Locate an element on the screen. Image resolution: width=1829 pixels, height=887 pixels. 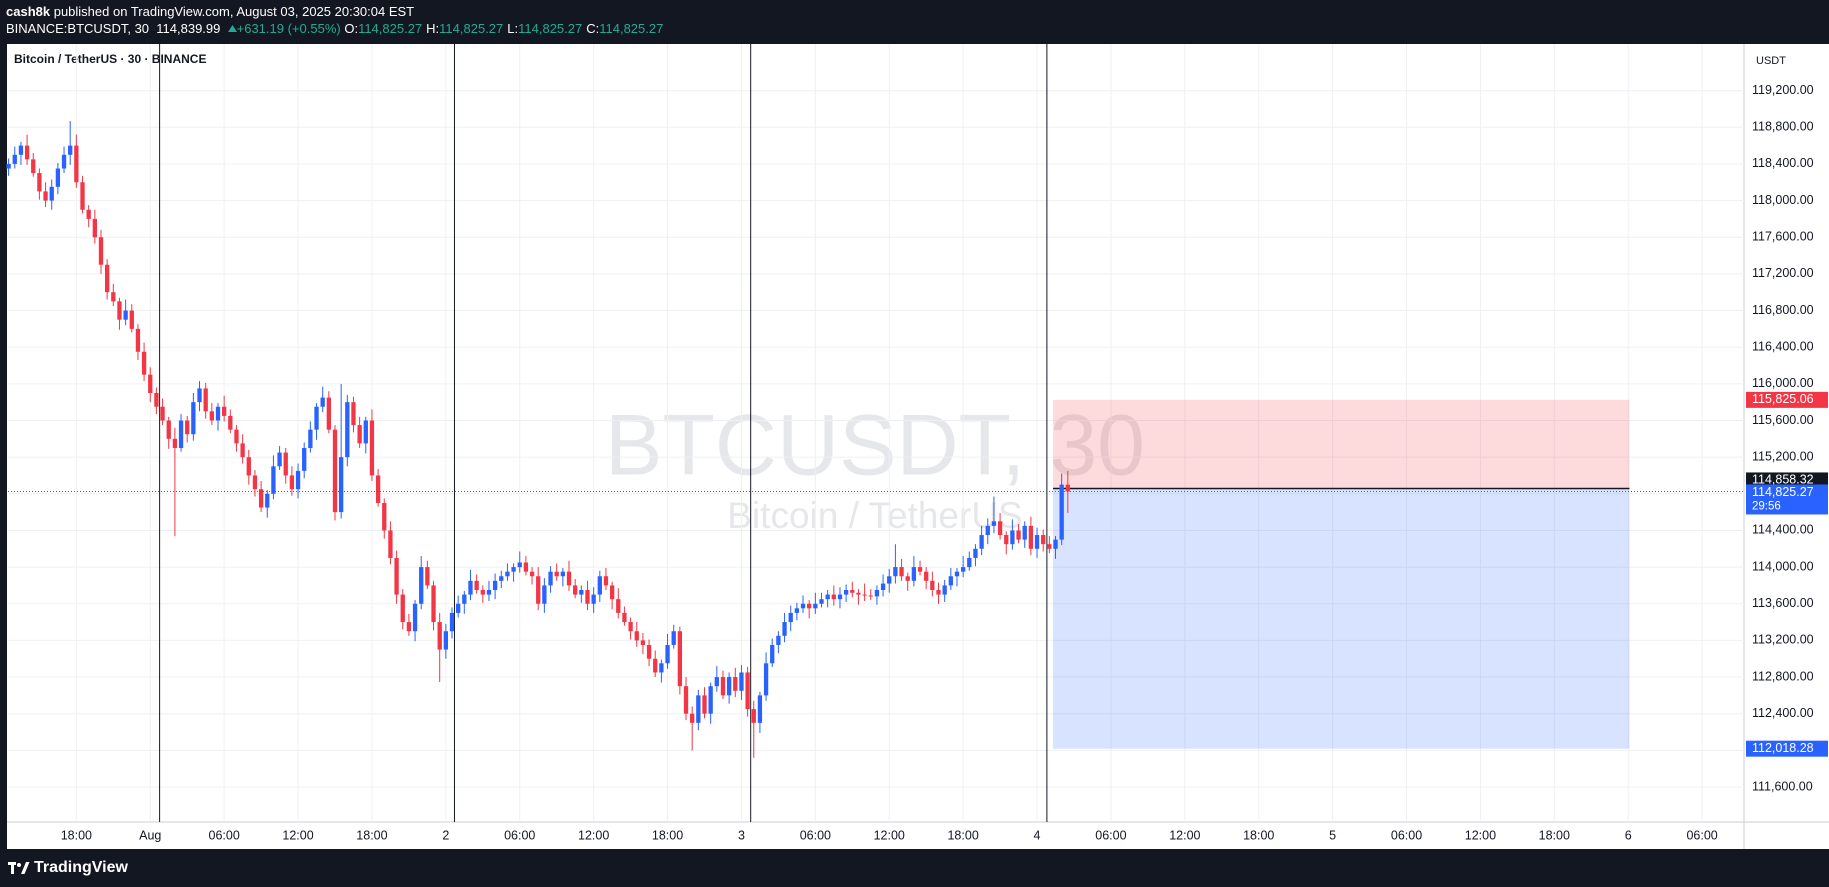
x-tick-label: 2 is located at coordinates (445, 835).